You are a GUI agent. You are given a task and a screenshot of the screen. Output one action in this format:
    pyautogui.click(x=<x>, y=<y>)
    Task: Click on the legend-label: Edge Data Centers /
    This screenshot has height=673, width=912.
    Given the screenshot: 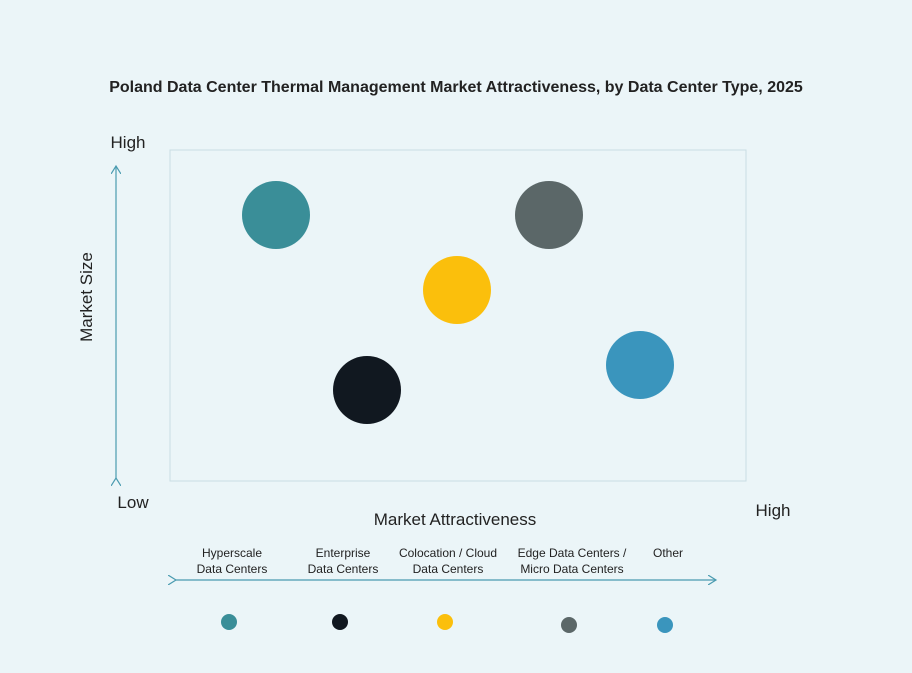 What is the action you would take?
    pyautogui.click(x=572, y=553)
    